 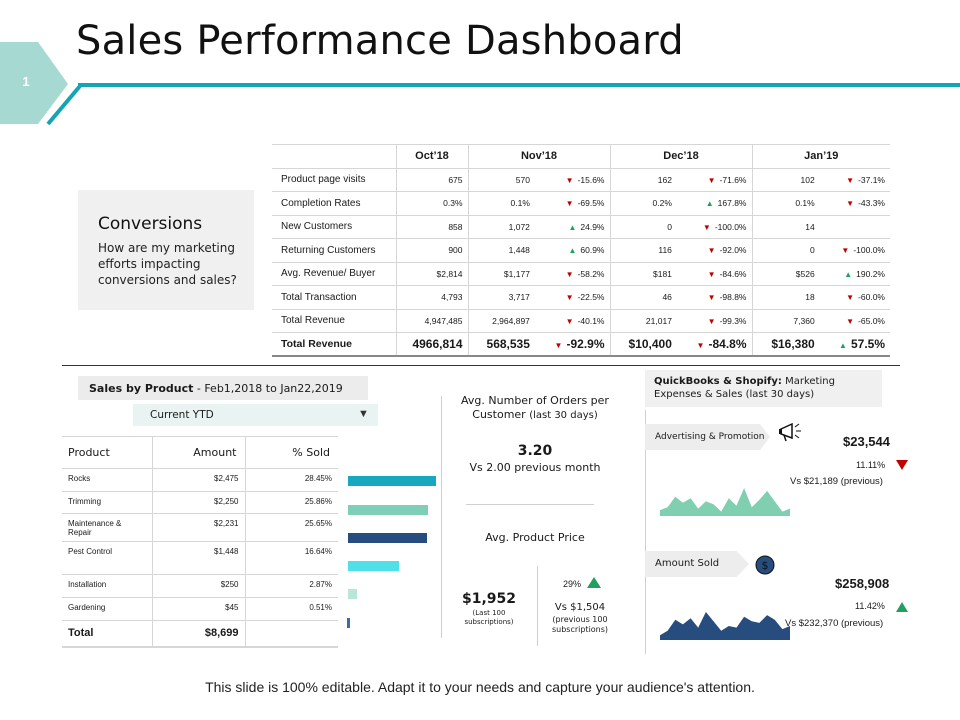 I want to click on jan-change: ▼ -43.3%, so click(x=854, y=203).